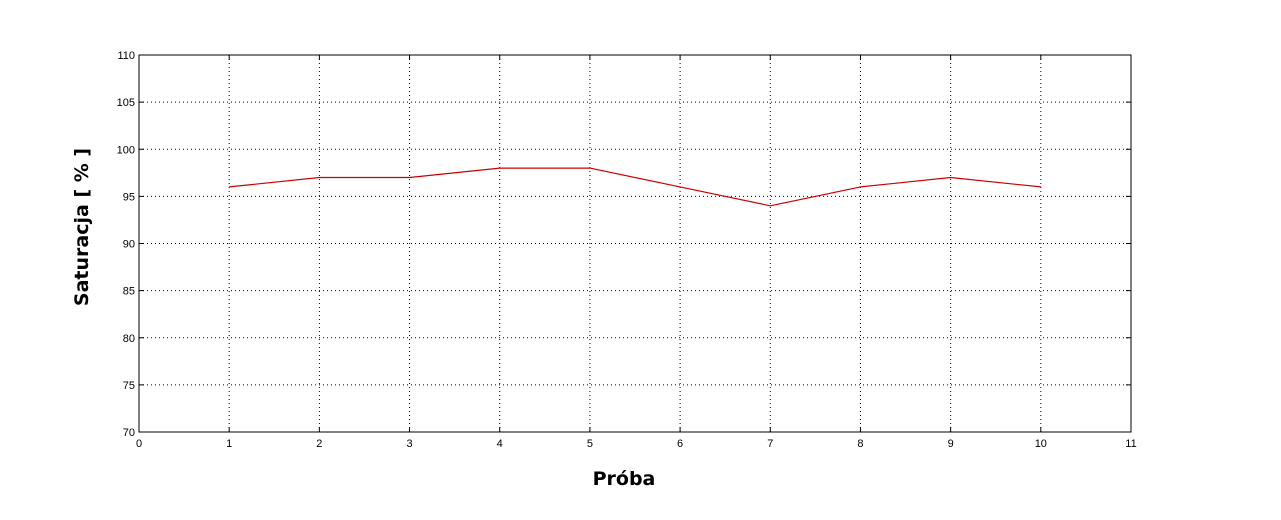 The height and width of the screenshot is (520, 1281). Describe the element at coordinates (126, 103) in the screenshot. I see `y-tick-label: 105` at that location.